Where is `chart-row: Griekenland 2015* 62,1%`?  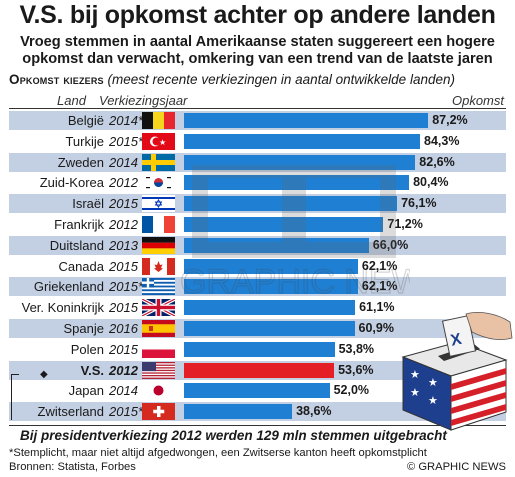
chart-row: Griekenland 2015* 62,1% is located at coordinates (257, 287).